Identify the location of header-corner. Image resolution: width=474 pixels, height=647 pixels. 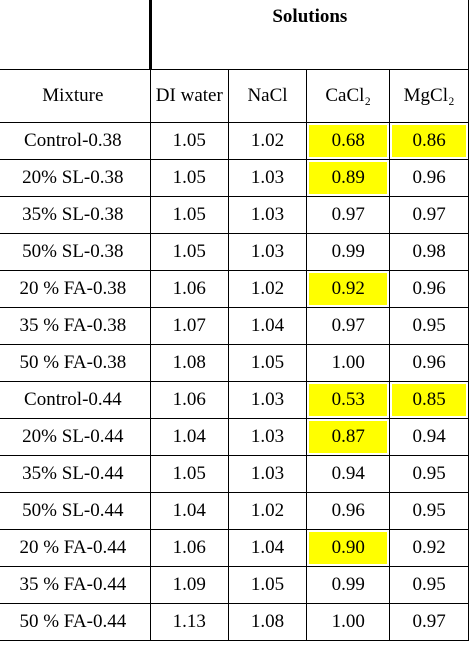
(76, 35).